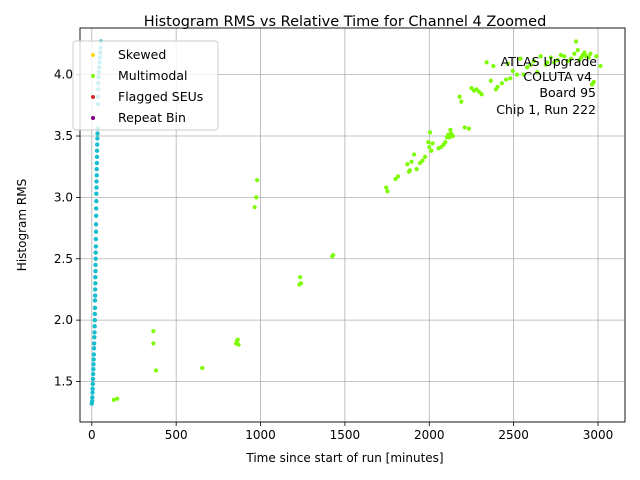 The image size is (640, 480). I want to click on legend-label-flagged-seus: Flagged SEUs, so click(160, 96).